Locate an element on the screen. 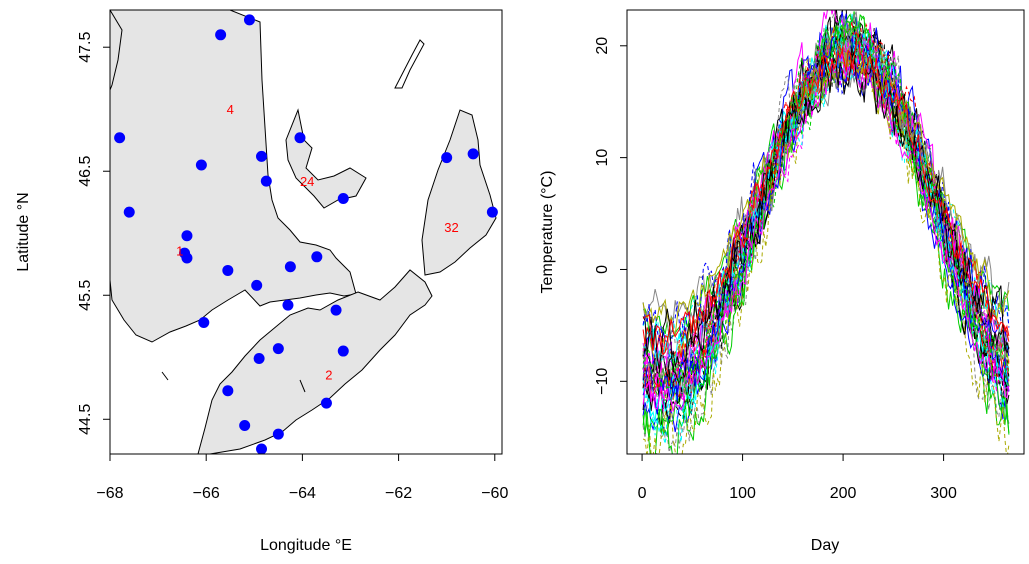 The width and height of the screenshot is (1029, 564). map-annotations: 4 24 32 1 2 is located at coordinates (317, 242).